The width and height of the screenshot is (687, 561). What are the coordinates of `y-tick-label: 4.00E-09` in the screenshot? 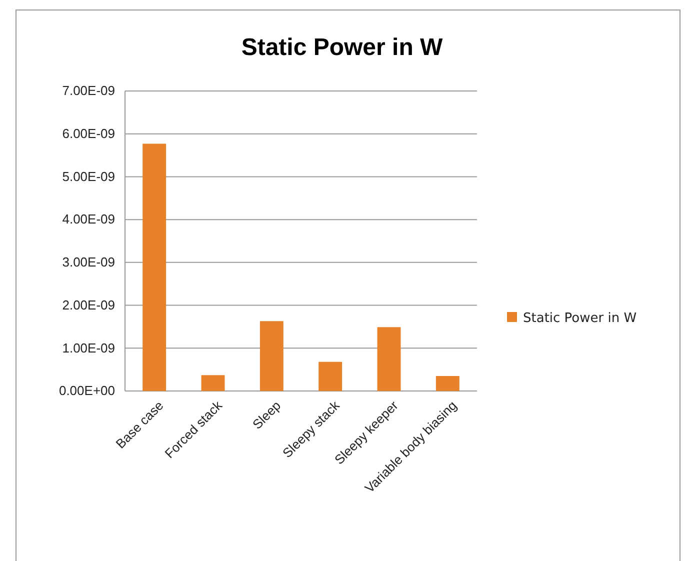 It's located at (88, 219).